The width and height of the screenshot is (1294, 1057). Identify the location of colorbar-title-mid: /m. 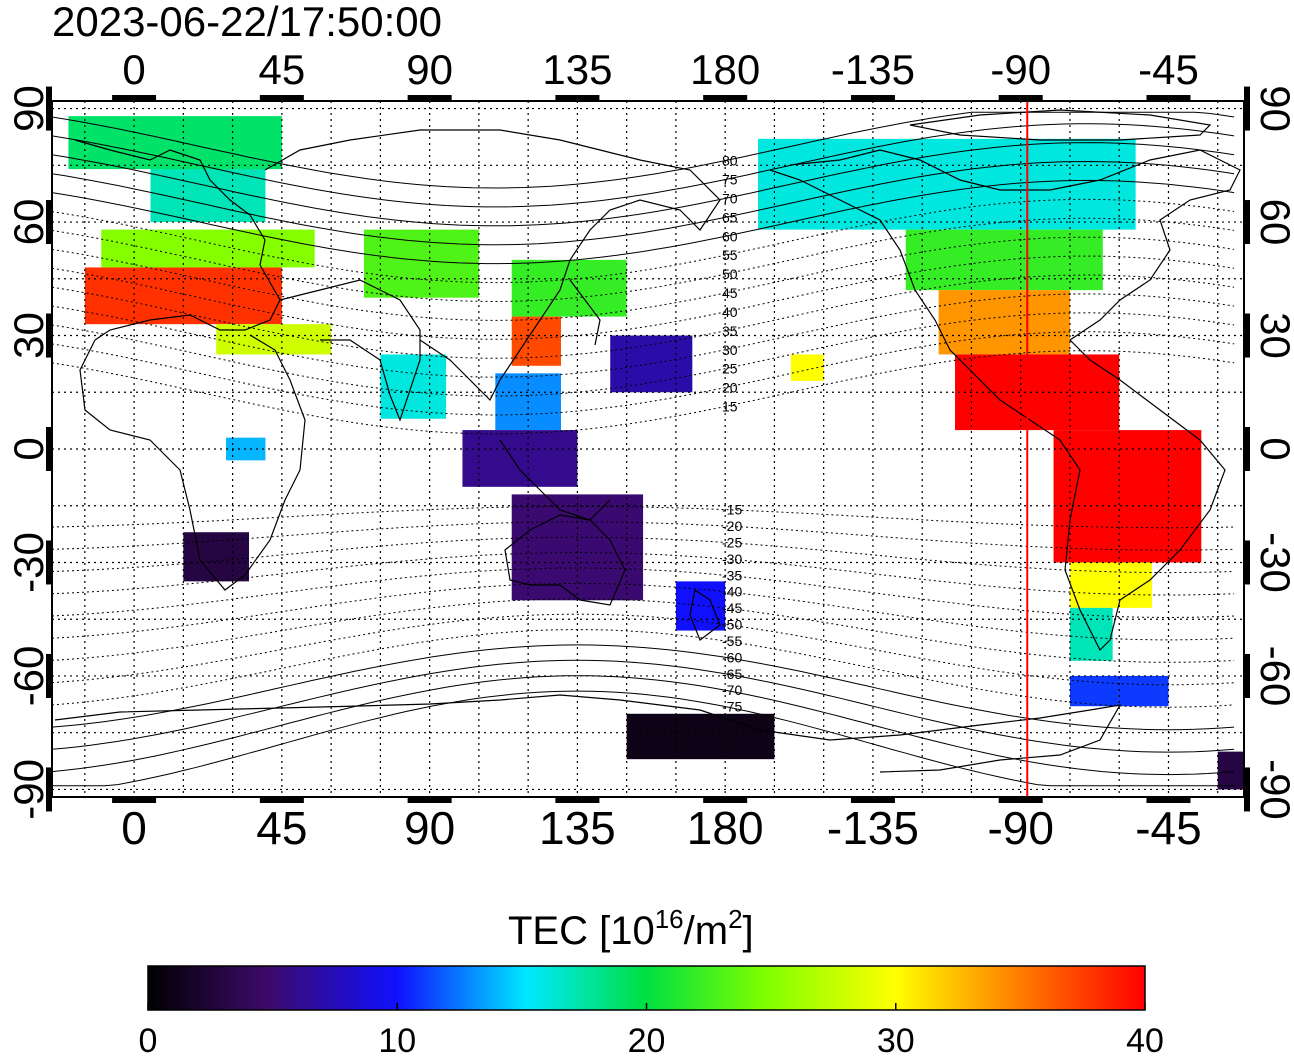
(706, 931).